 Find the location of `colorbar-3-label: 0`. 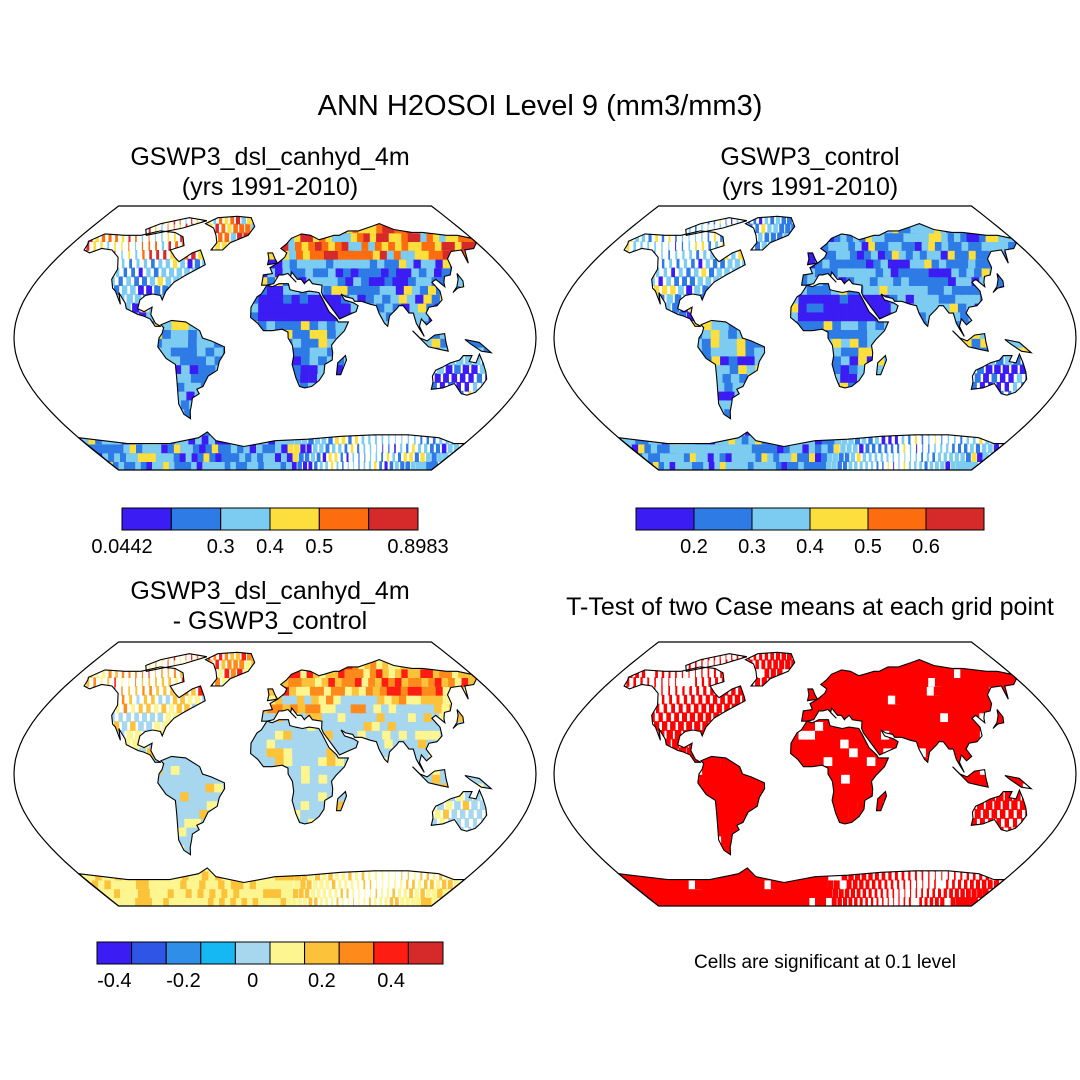

colorbar-3-label: 0 is located at coordinates (252, 981).